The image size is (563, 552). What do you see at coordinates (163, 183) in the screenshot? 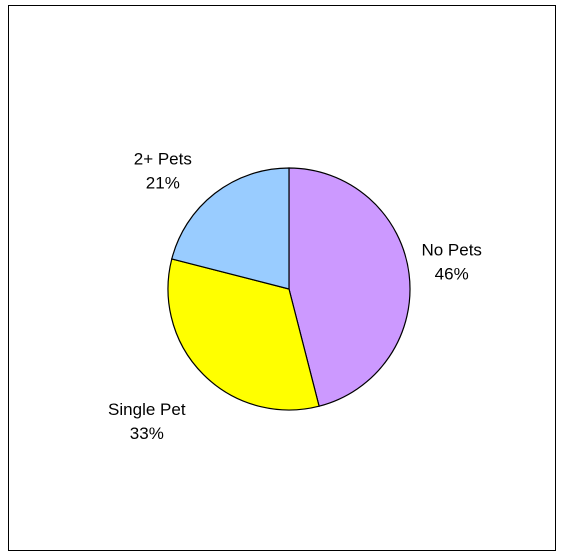
I see `slice-percent-label: 21%` at bounding box center [163, 183].